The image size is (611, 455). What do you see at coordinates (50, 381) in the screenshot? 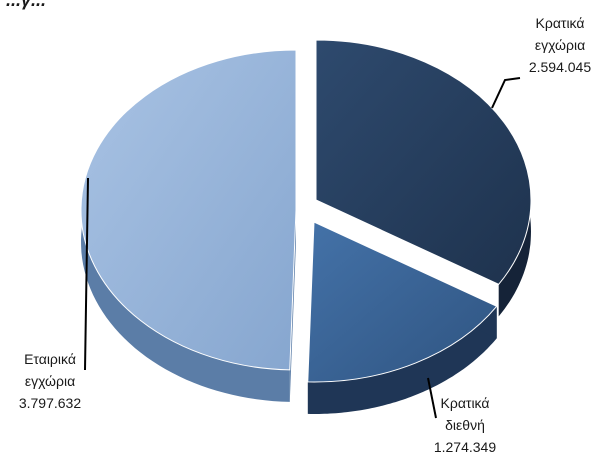
I see `slice-category-label-2: εγχώρια` at bounding box center [50, 381].